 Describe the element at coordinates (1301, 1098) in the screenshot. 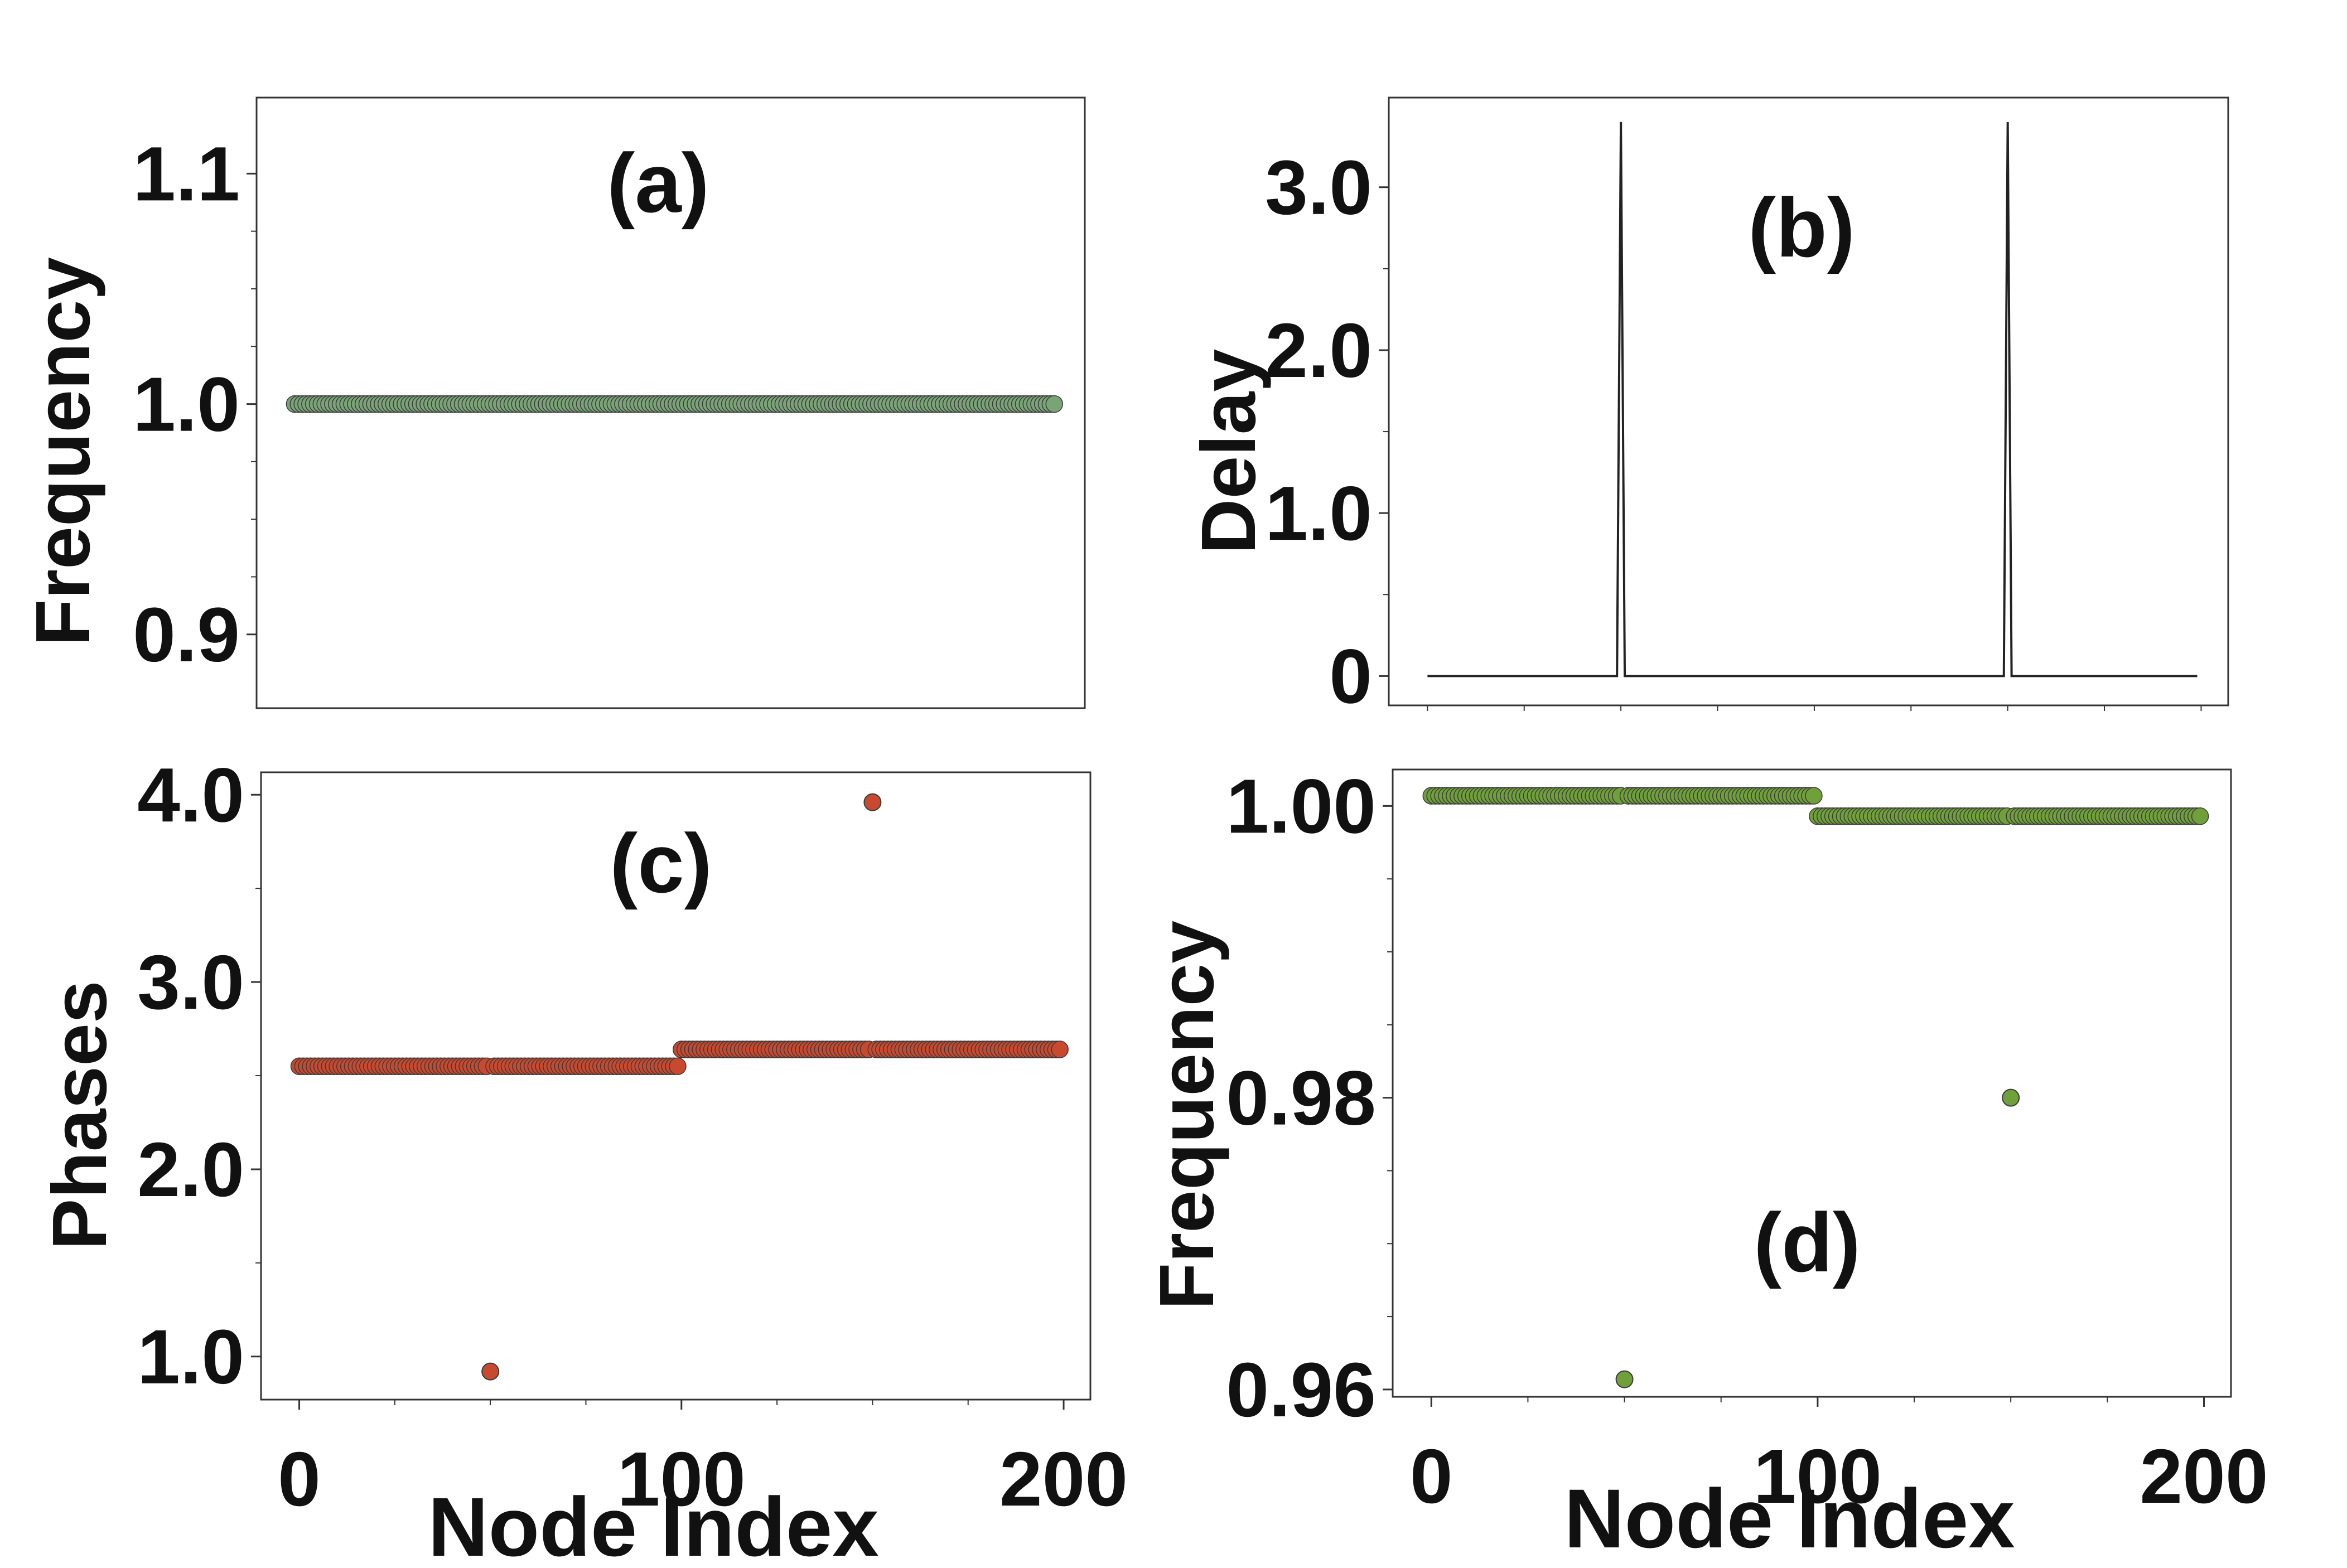

I see `y-tick-label: 0.98` at that location.